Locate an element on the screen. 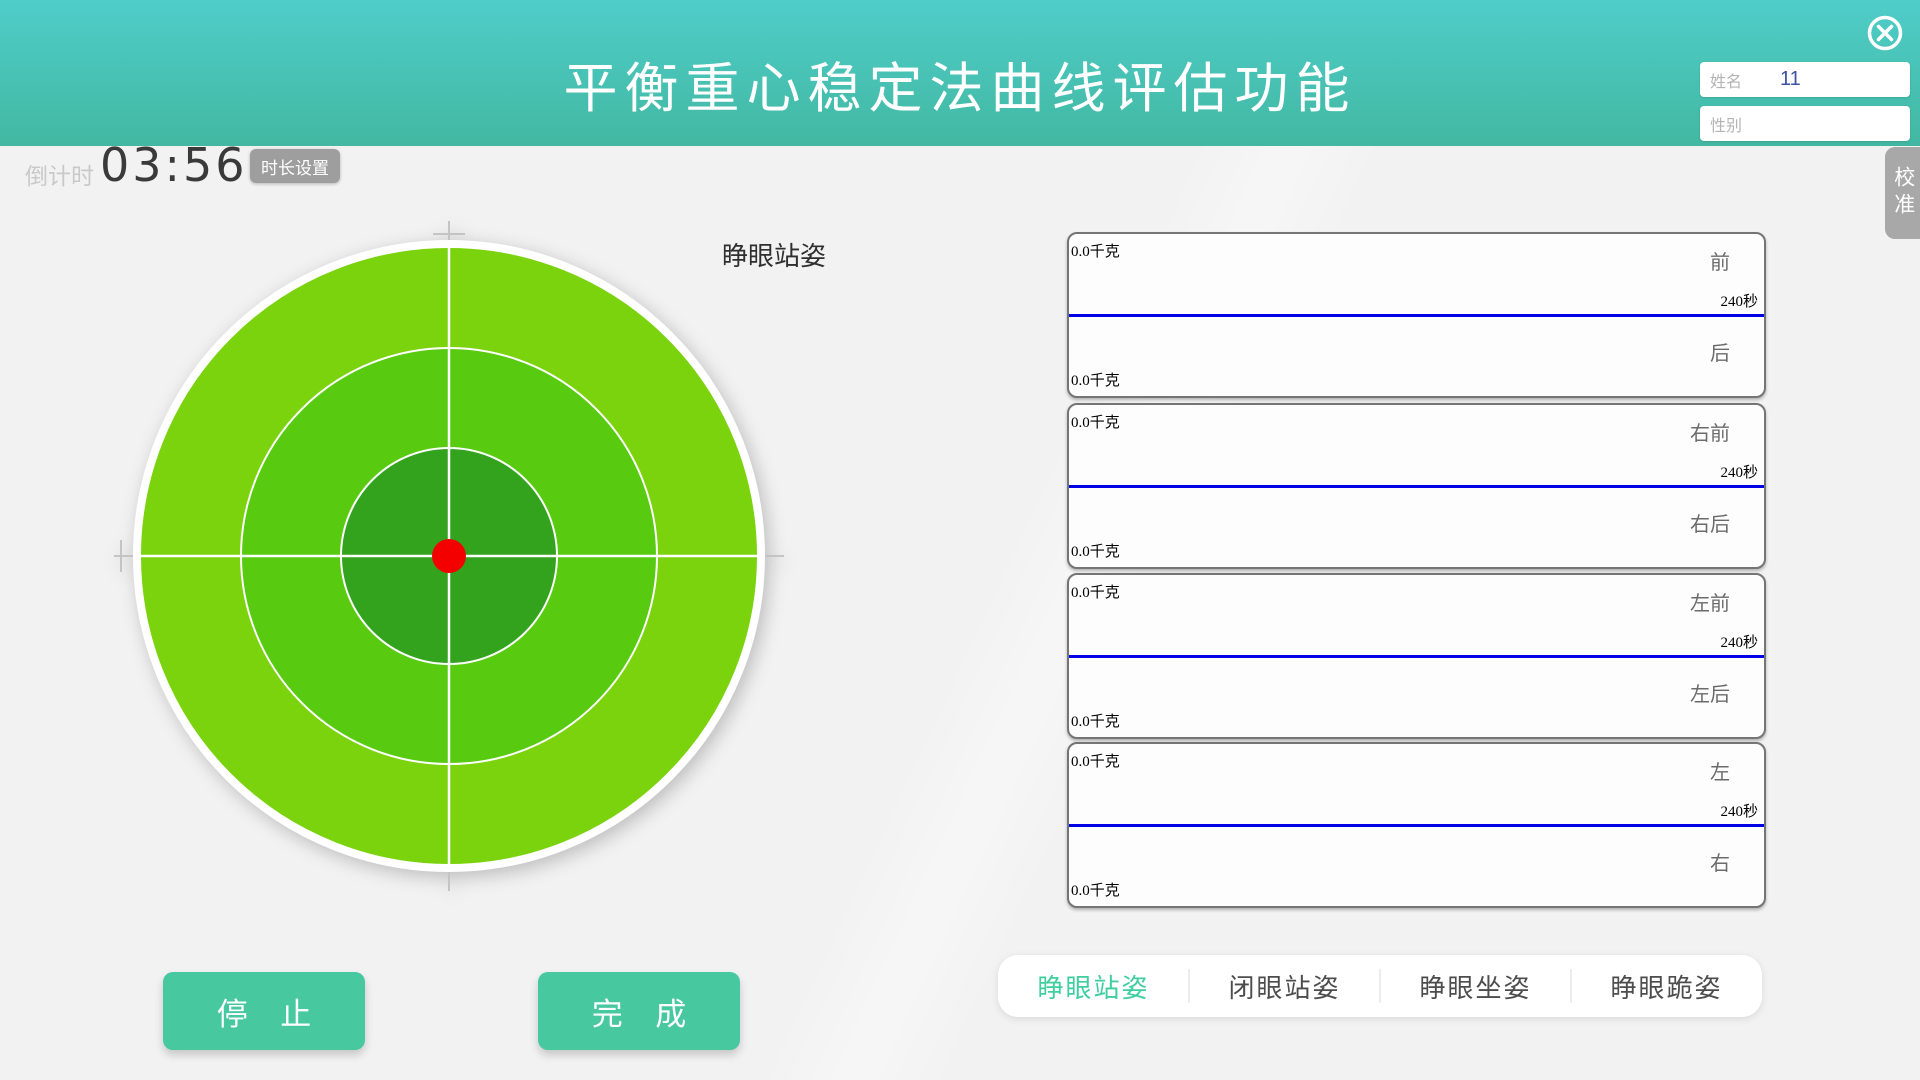 The width and height of the screenshot is (1920, 1080). header-bar: 平衡重心稳定法曲线评估功能 姓名 11 性别 is located at coordinates (960, 73).